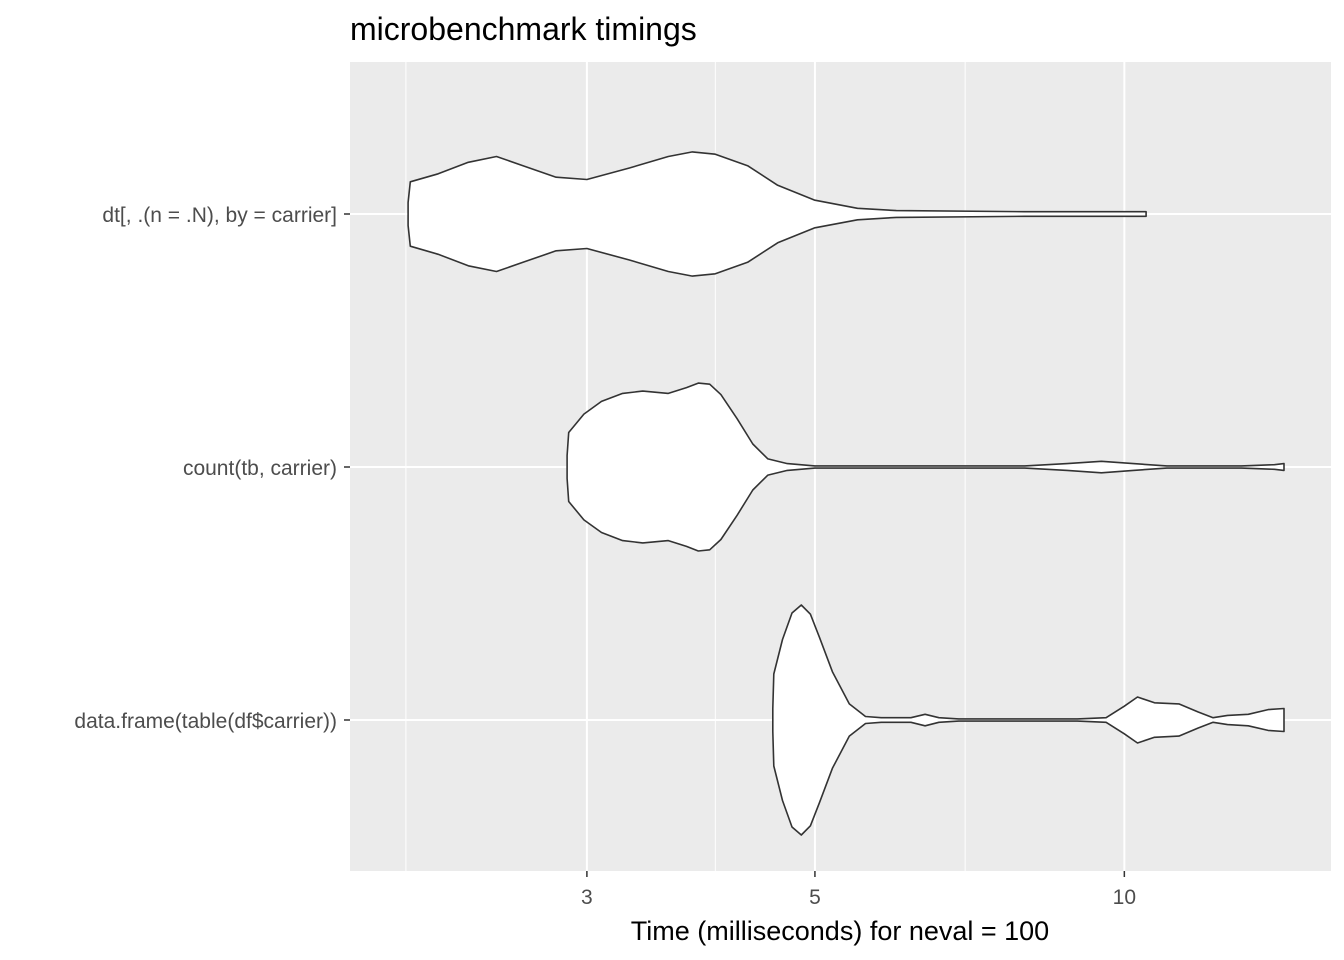  What do you see at coordinates (219, 215) in the screenshot?
I see `y-tick-label: dt[, .(n = .N), by = carrier]` at bounding box center [219, 215].